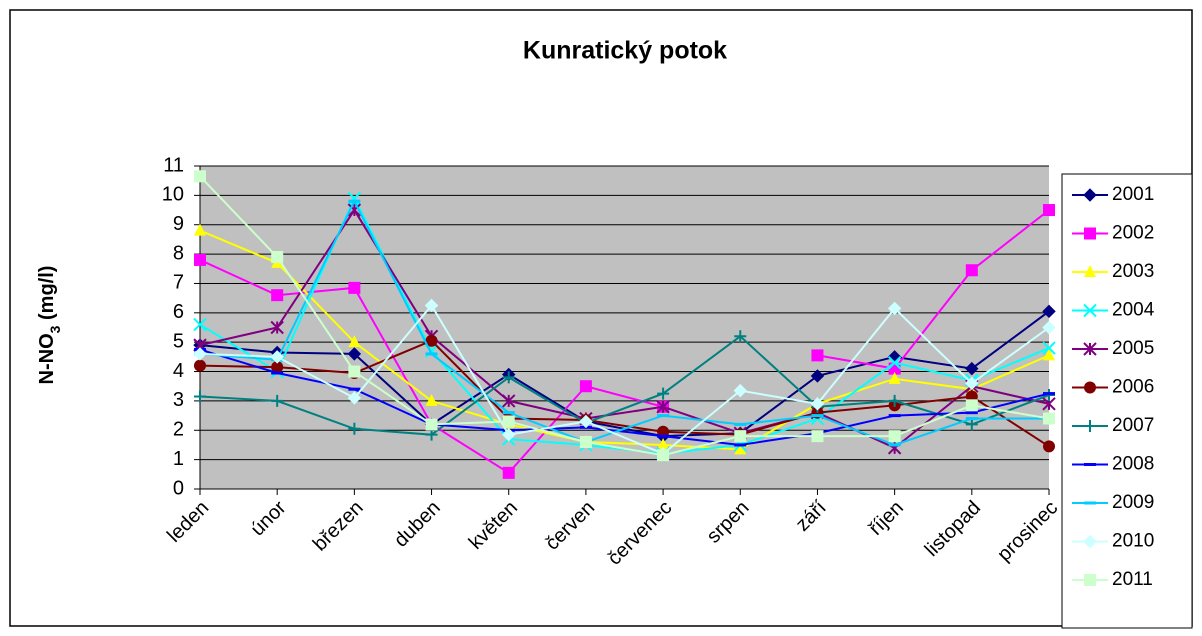 The width and height of the screenshot is (1202, 636). What do you see at coordinates (1133, 233) in the screenshot?
I see `legend-label: 2002` at bounding box center [1133, 233].